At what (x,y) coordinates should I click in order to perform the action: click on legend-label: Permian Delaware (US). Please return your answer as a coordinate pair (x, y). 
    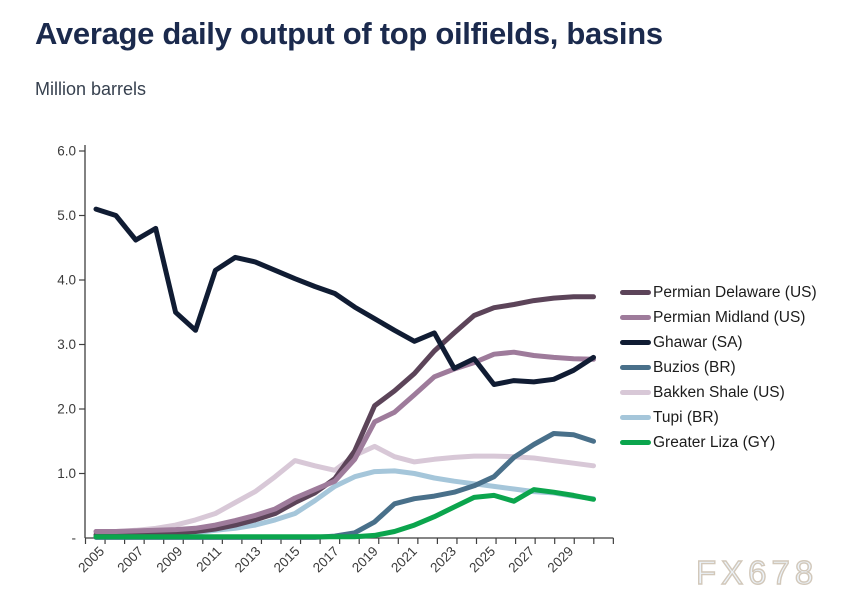
    Looking at the image, I should click on (735, 292).